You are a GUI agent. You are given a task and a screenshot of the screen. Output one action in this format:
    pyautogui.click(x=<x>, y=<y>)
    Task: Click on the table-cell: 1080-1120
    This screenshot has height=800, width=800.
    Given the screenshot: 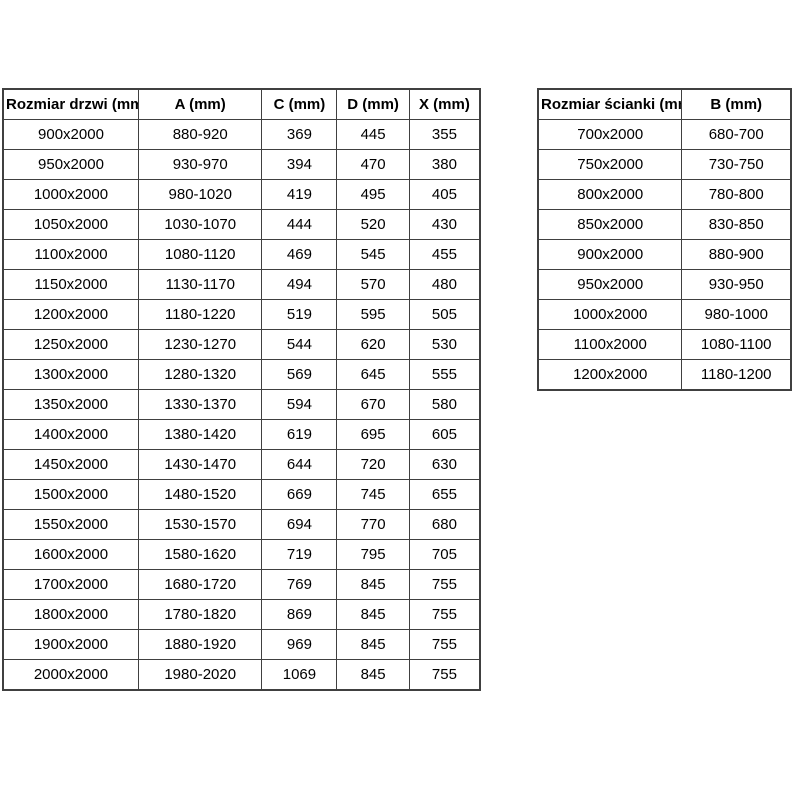 What is the action you would take?
    pyautogui.click(x=200, y=254)
    